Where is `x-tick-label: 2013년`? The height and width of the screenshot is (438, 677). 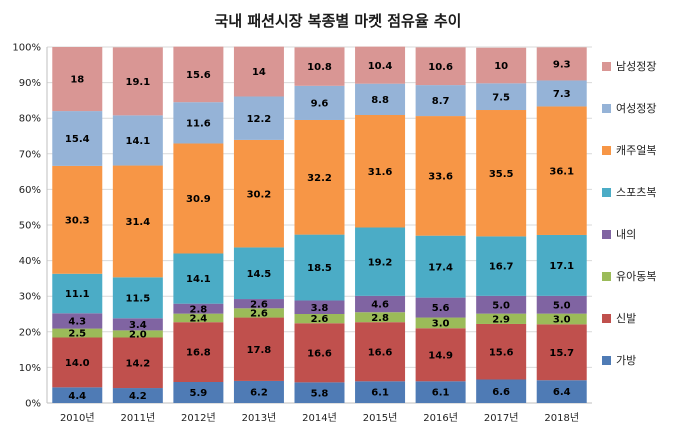
x-tick-label: 2013년 is located at coordinates (259, 418).